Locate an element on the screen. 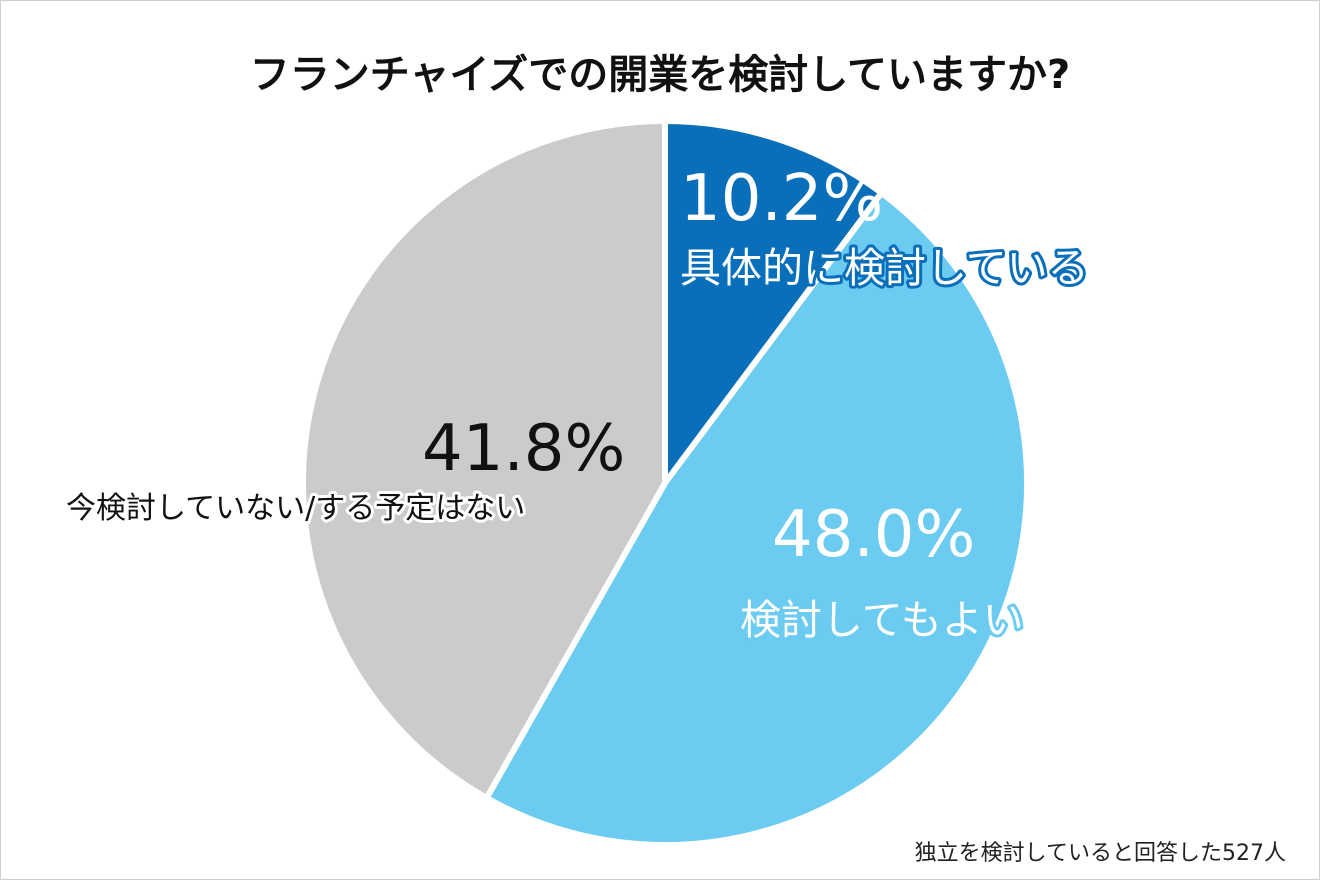 Image resolution: width=1320 pixels, height=880 pixels. slice-category-label: 具体的に検討している is located at coordinates (884, 268).